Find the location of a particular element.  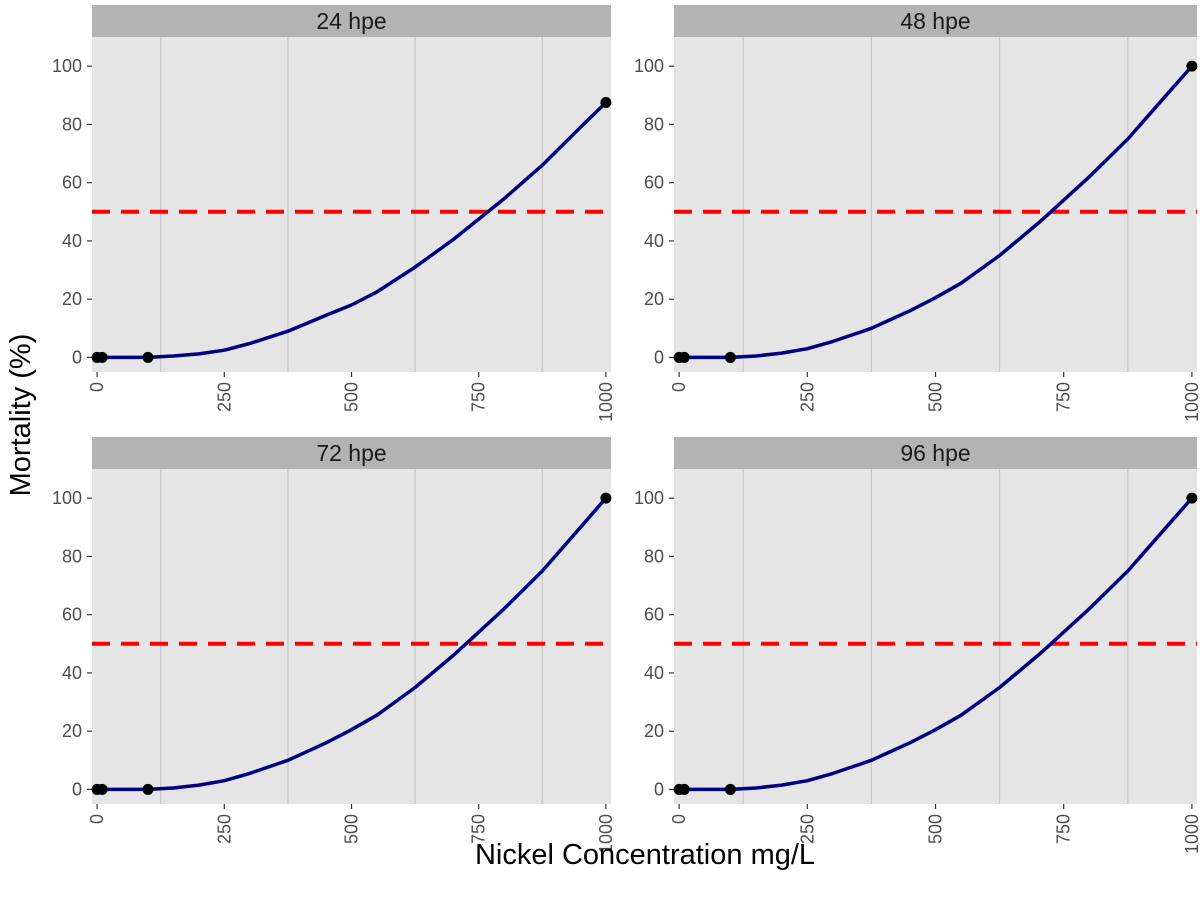

panel-strip-label: 72 hpe is located at coordinates (351, 453).